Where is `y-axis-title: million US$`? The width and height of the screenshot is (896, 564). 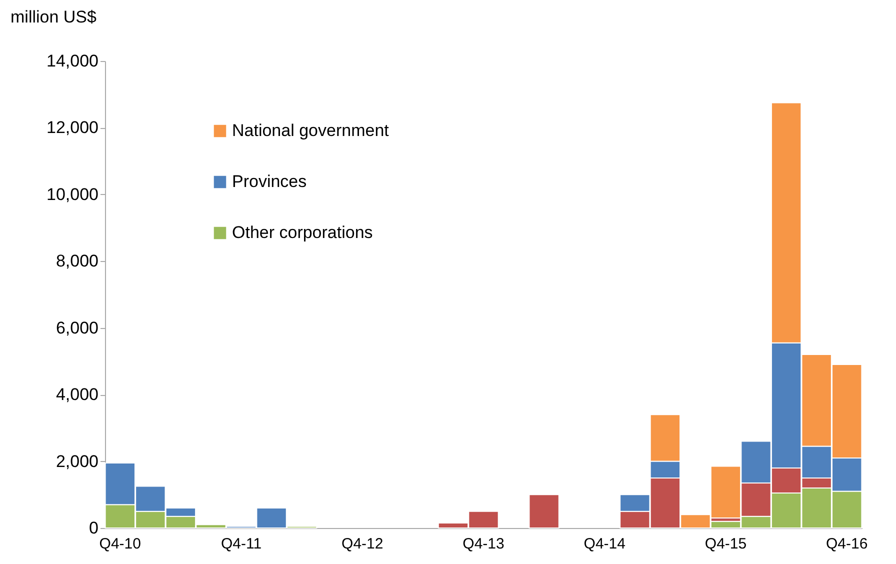 y-axis-title: million US$ is located at coordinates (54, 17).